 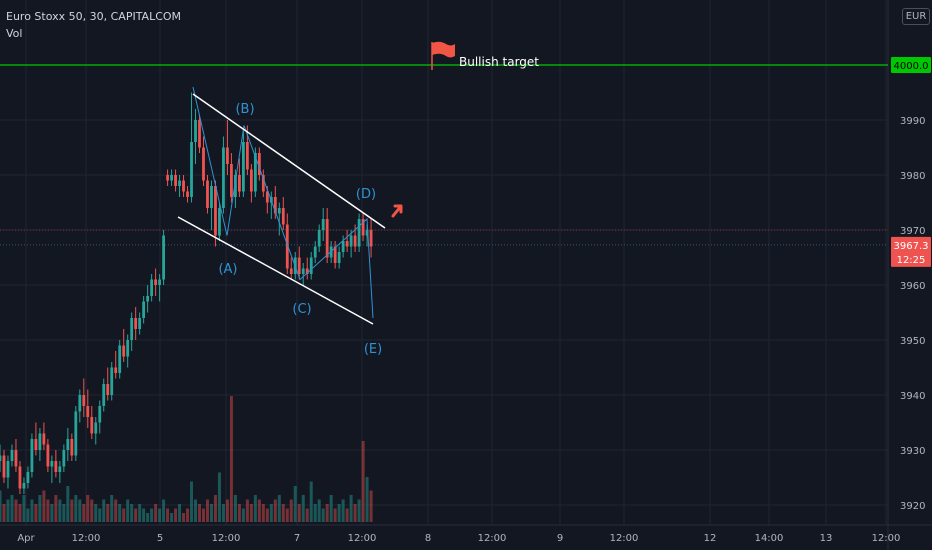 I want to click on wave-label: (A), so click(x=227, y=269).